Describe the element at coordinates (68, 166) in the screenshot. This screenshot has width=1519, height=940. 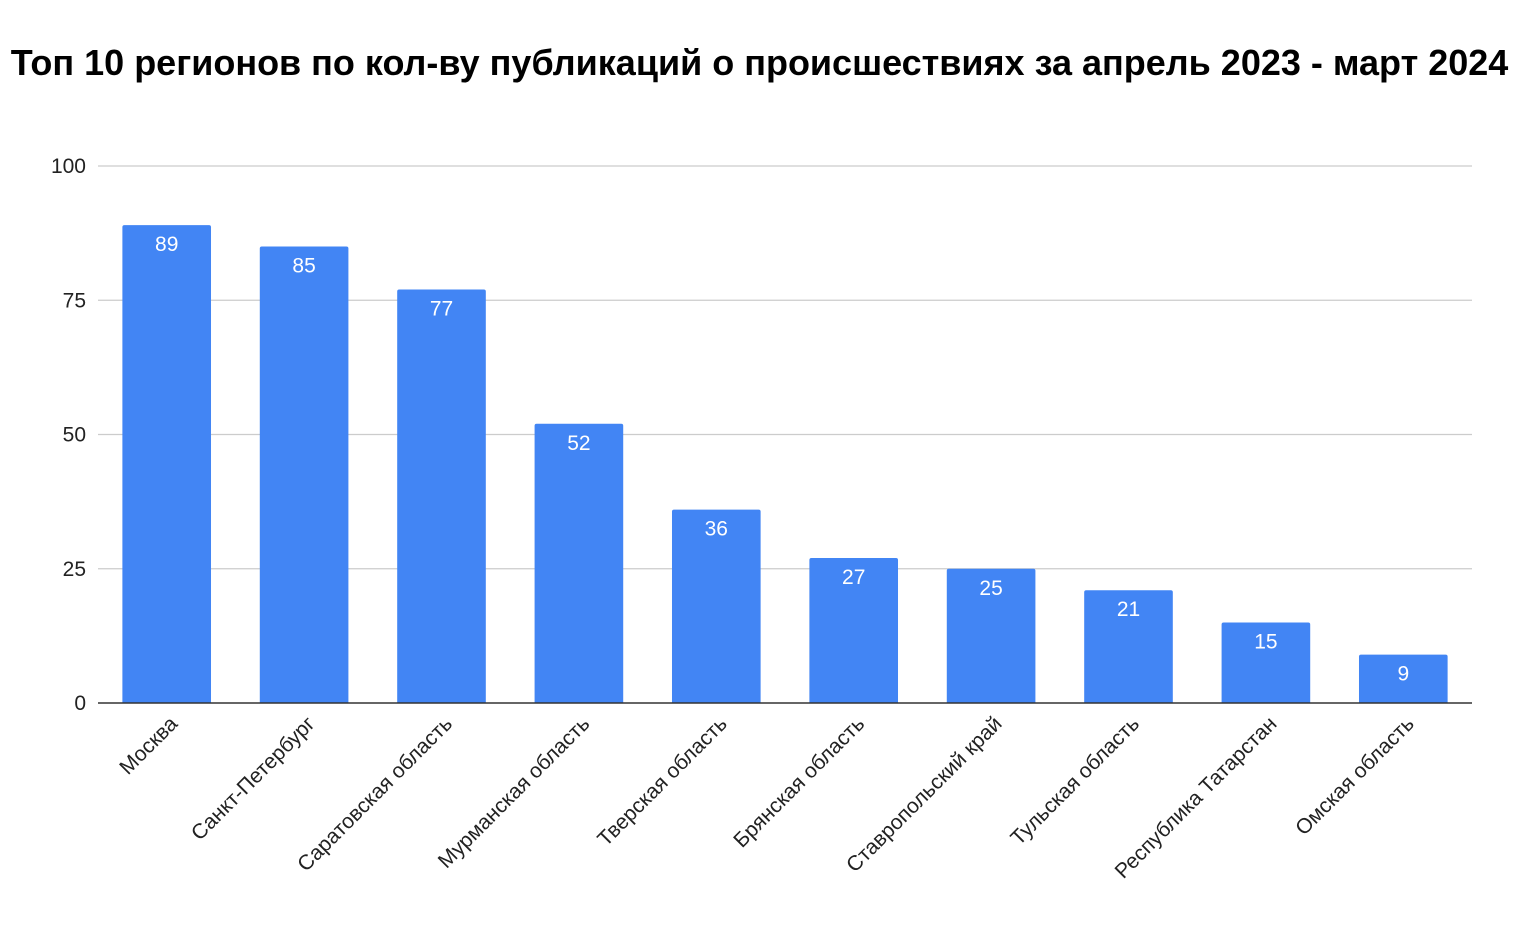
I see `y-tick-label: 100` at that location.